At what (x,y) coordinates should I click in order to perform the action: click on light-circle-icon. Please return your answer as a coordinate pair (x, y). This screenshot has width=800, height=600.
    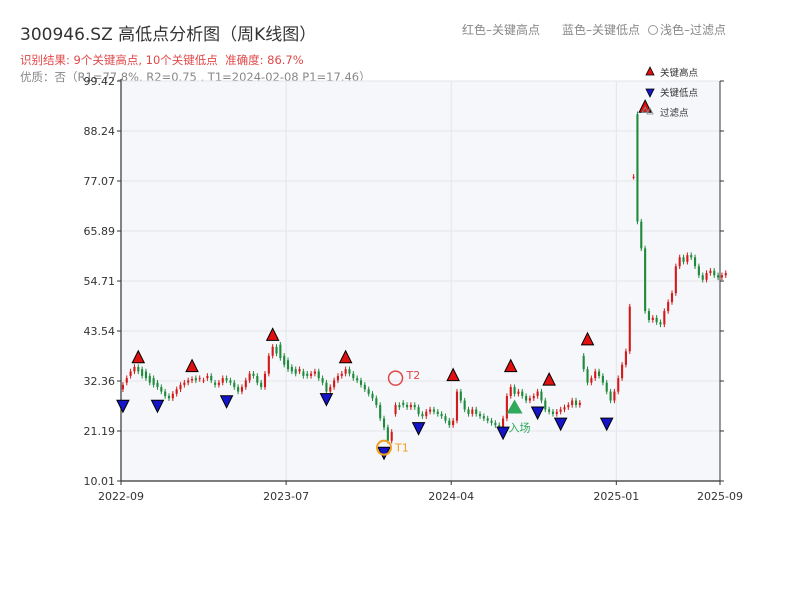
    Looking at the image, I should click on (653, 30).